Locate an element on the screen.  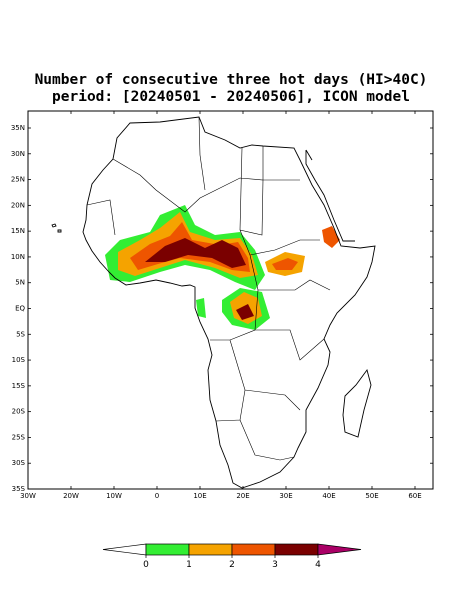
colorbar-label: 1 is located at coordinates (189, 565).